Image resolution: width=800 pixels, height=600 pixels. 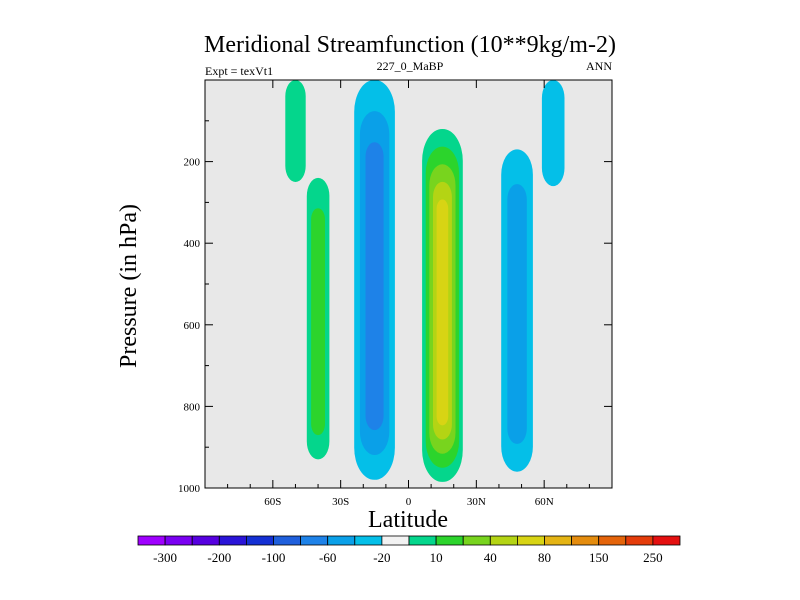 I want to click on colorbar-label: 80, so click(x=544, y=557).